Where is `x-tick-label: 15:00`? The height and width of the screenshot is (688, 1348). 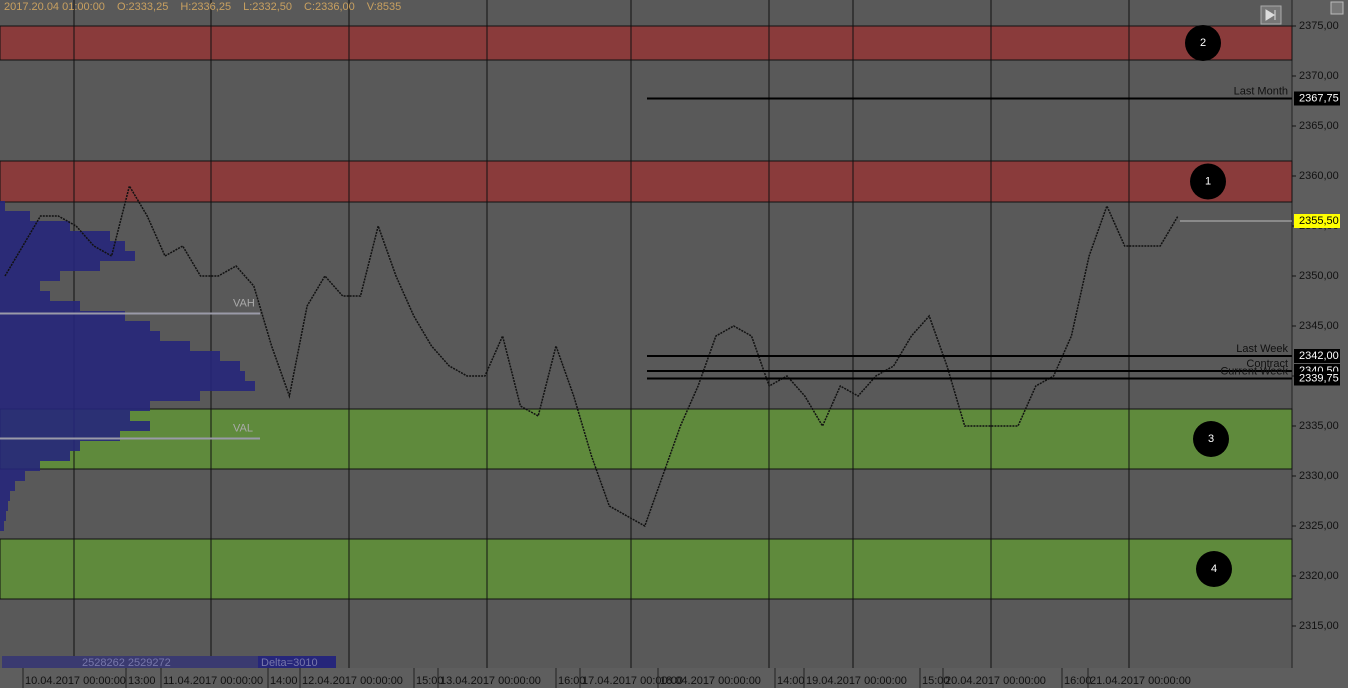 x-tick-label: 15:00 is located at coordinates (430, 681).